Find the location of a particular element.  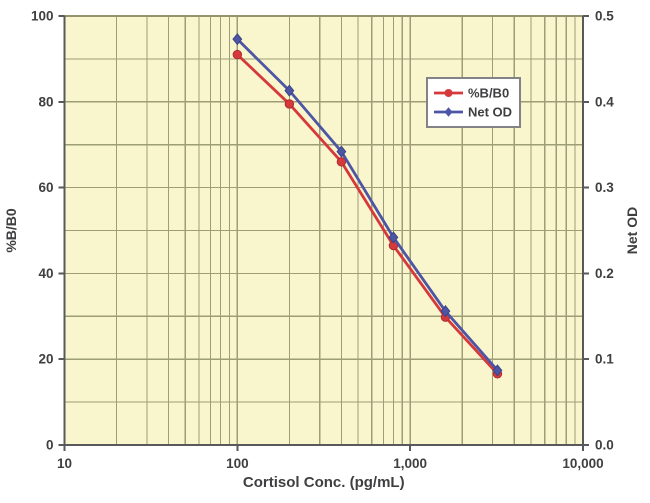

y-axis-right-title: Net OD is located at coordinates (632, 230).